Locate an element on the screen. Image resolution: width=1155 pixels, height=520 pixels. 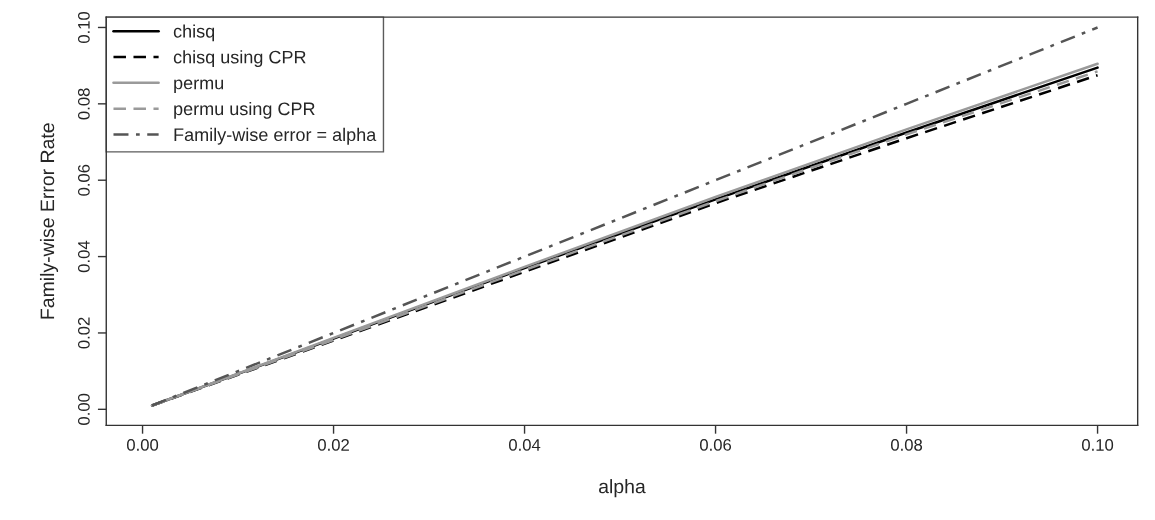
y-tick-label: 0.08 is located at coordinates (83, 104).